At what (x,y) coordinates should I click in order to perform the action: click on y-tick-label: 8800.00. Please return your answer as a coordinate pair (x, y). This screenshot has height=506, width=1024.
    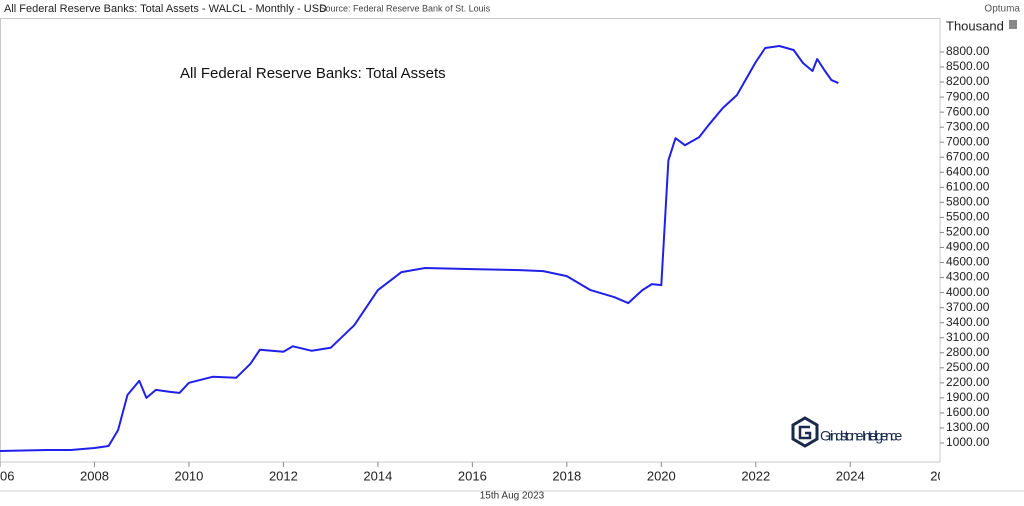
    Looking at the image, I should click on (968, 51).